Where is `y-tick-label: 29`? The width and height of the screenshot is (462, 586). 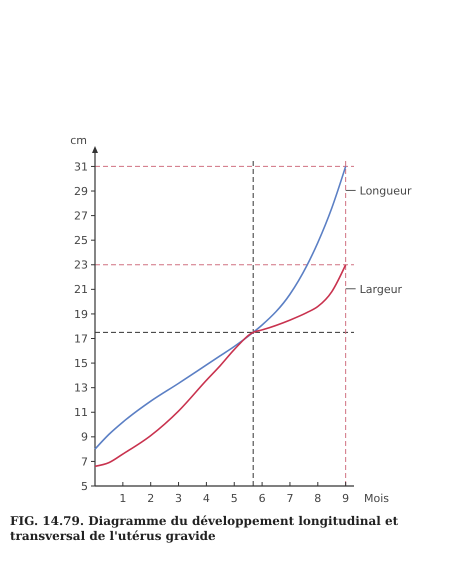
y-tick-label: 29 is located at coordinates (81, 191).